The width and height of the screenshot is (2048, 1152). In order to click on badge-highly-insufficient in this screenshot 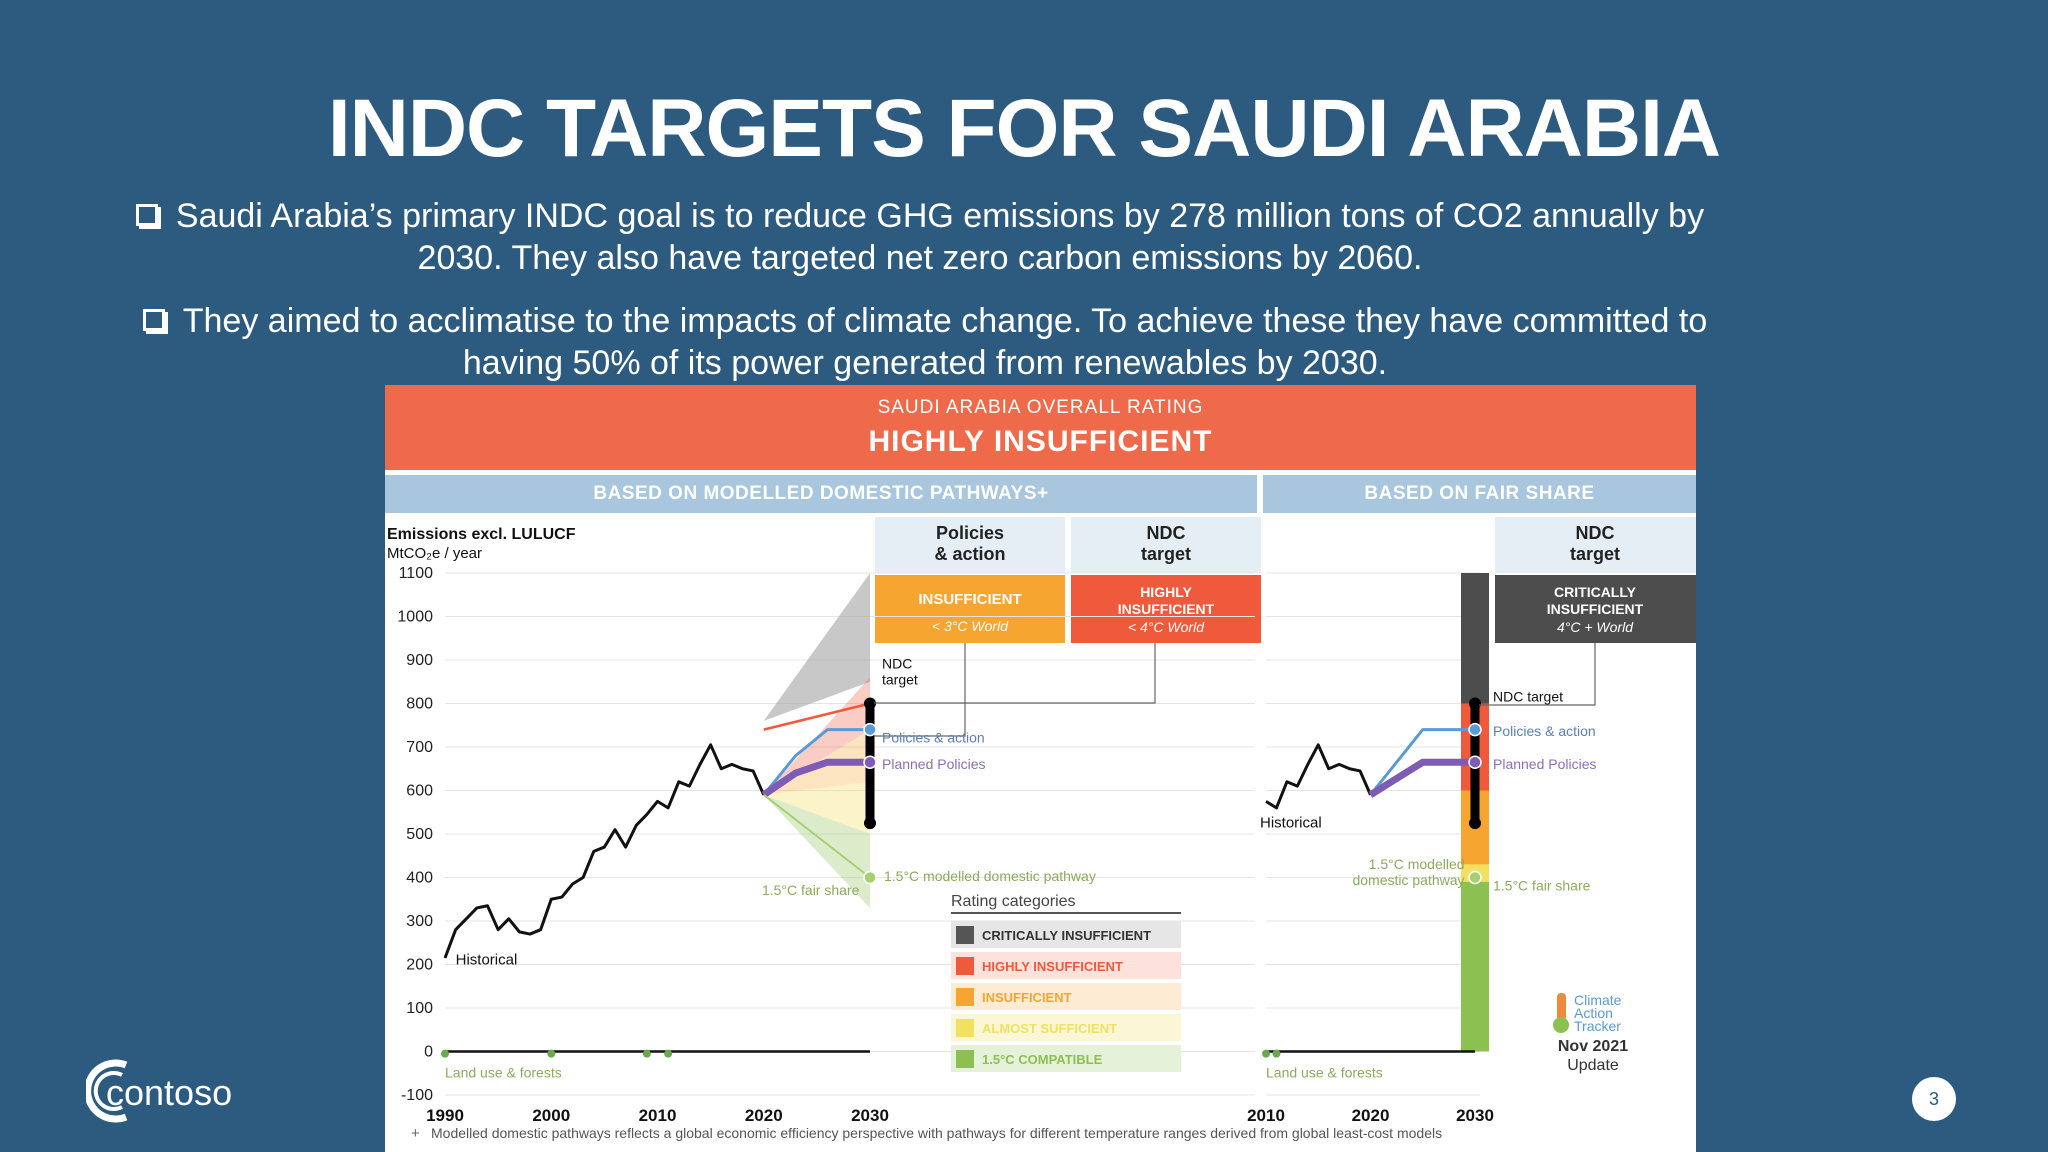, I will do `click(1166, 609)`.